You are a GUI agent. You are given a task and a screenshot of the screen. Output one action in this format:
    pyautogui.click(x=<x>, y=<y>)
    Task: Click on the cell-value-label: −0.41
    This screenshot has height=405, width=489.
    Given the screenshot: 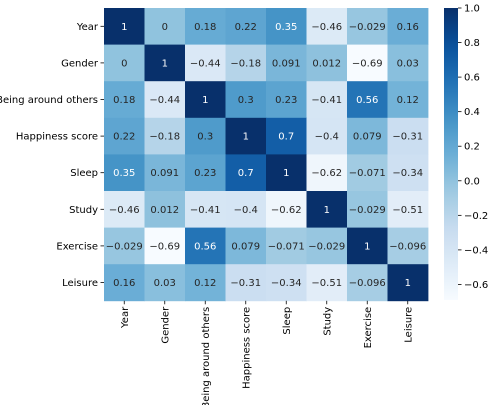 What is the action you would take?
    pyautogui.click(x=205, y=210)
    